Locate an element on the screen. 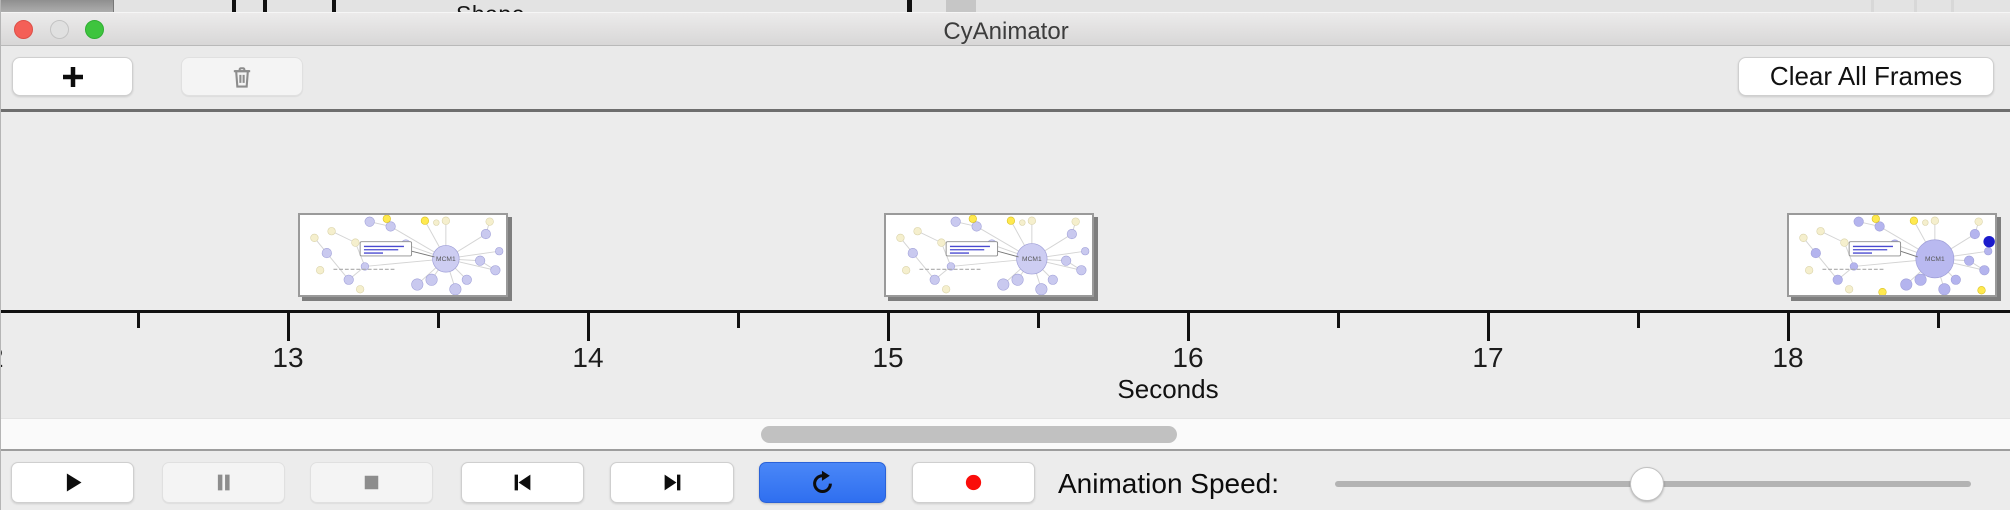 This screenshot has width=2010, height=510. stop-icon is located at coordinates (371, 482).